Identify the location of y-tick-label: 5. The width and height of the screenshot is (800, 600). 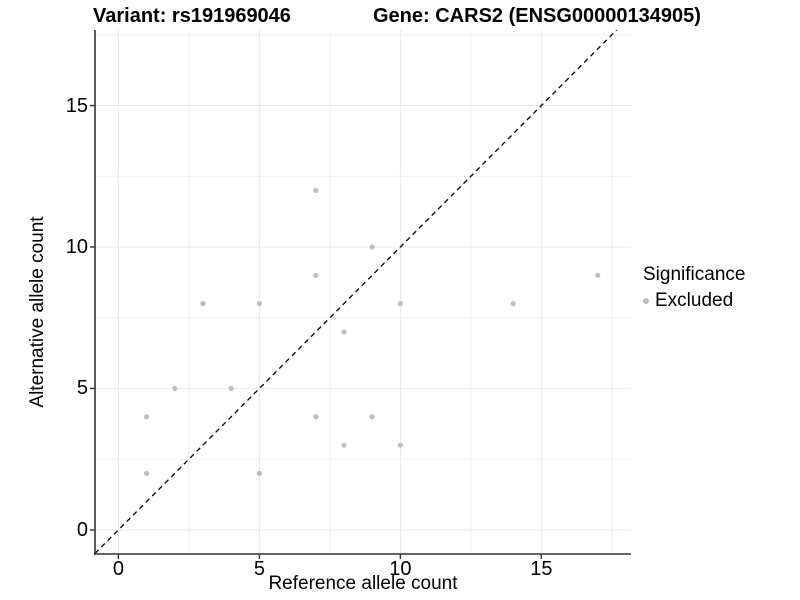
(82, 388).